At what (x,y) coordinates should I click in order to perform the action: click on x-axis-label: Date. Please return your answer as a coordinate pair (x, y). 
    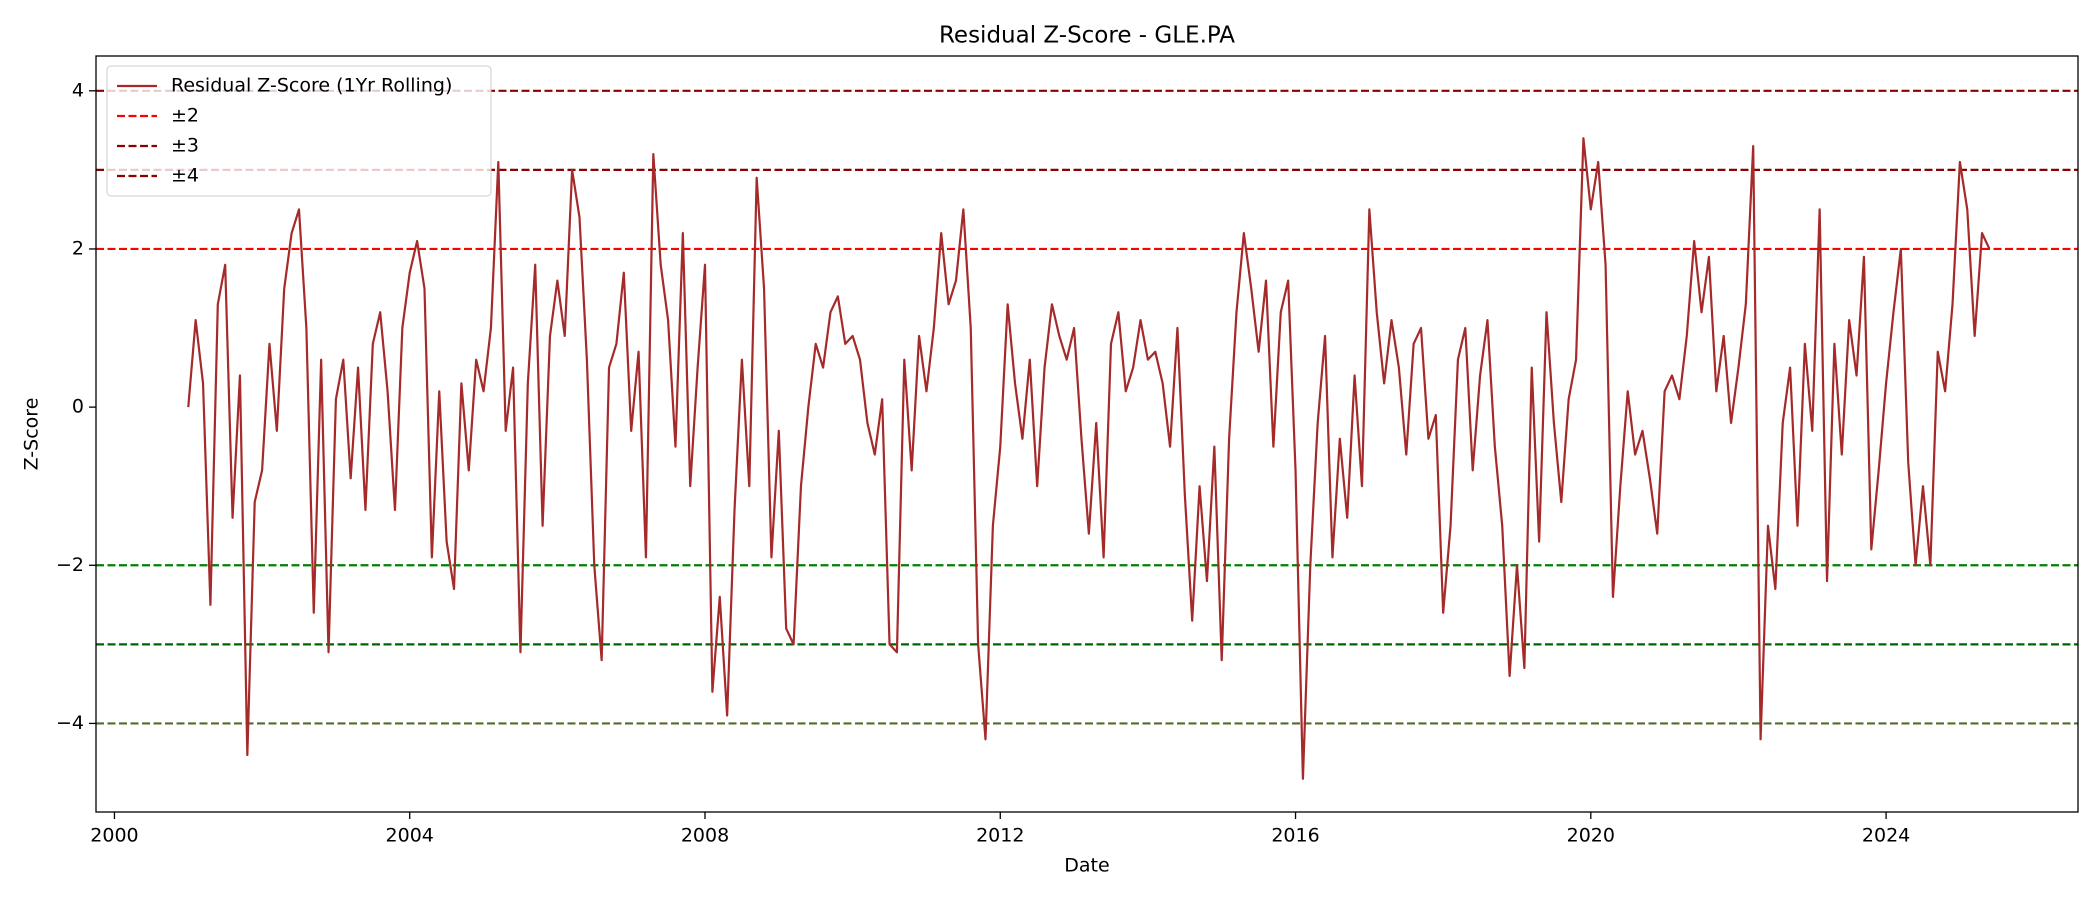
    Looking at the image, I should click on (1086, 866).